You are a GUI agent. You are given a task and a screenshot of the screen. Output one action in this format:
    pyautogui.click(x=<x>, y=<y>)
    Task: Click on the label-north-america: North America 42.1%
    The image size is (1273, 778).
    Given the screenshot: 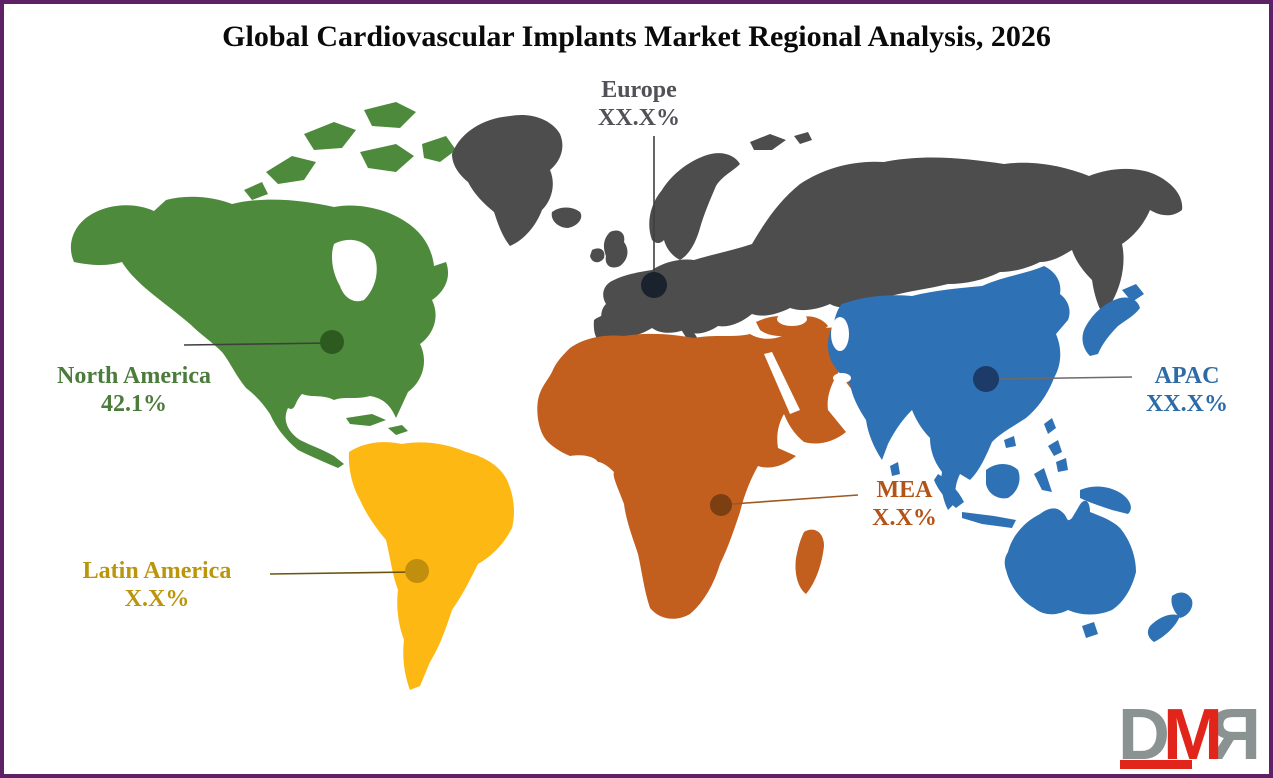 What is the action you would take?
    pyautogui.click(x=134, y=390)
    